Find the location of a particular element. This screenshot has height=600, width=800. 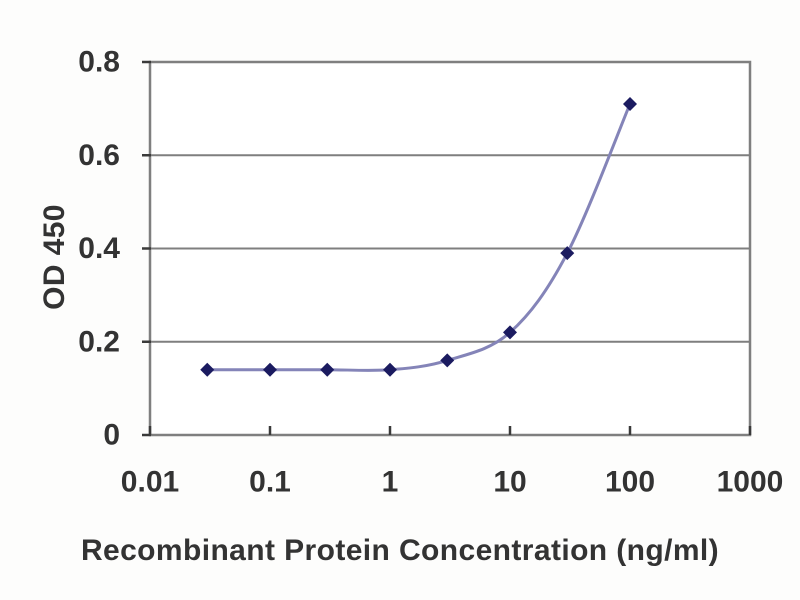

y-tick-label: 0 is located at coordinates (111, 435).